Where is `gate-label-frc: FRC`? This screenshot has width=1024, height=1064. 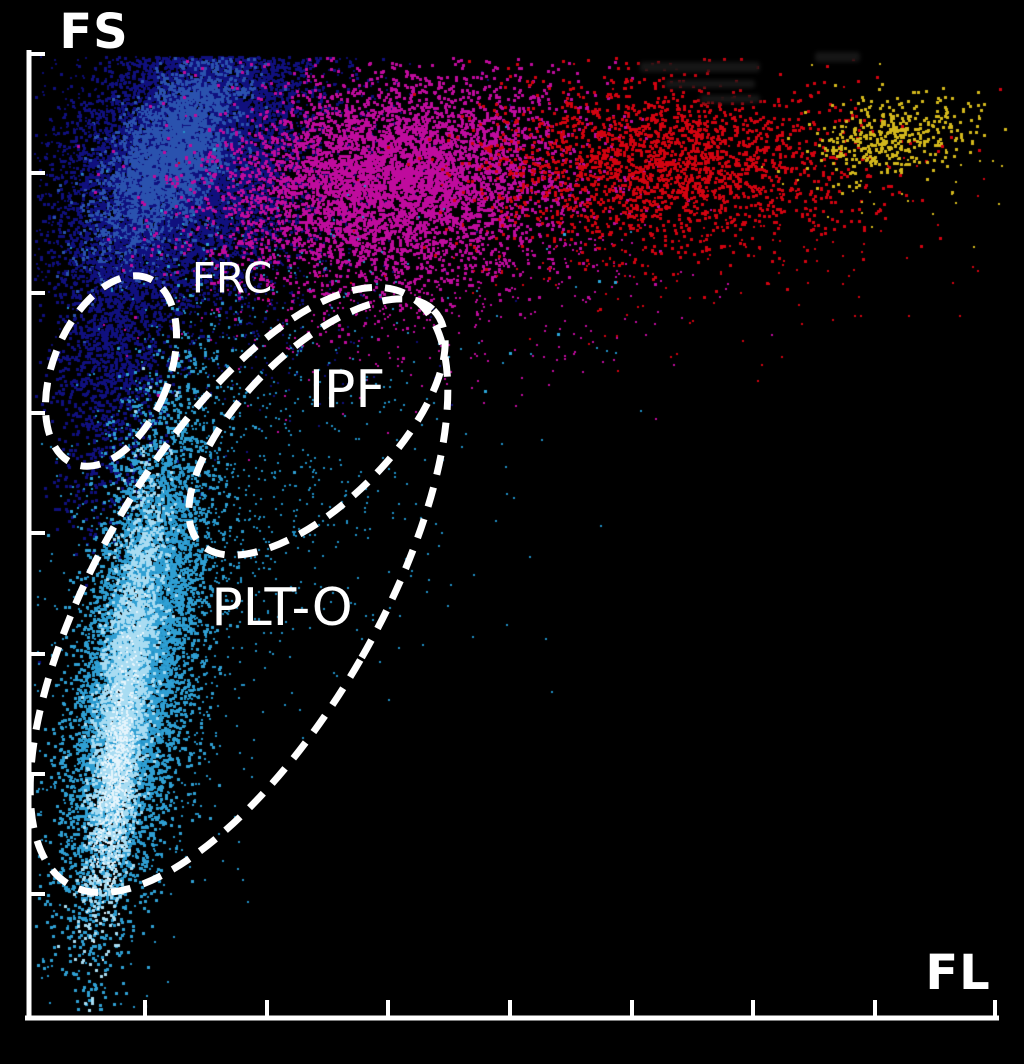
gate-label-frc: FRC is located at coordinates (232, 278).